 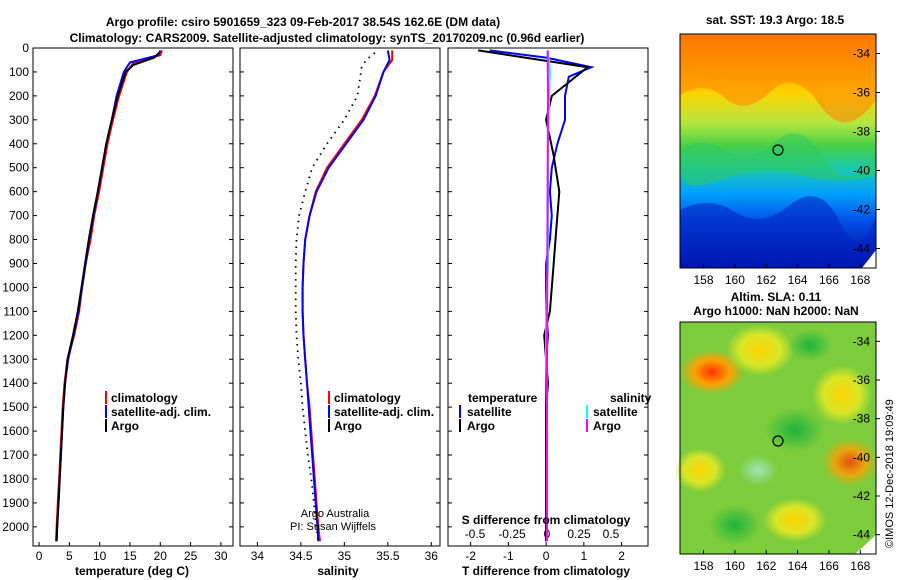 I want to click on sst-map-frame, so click(x=778, y=151).